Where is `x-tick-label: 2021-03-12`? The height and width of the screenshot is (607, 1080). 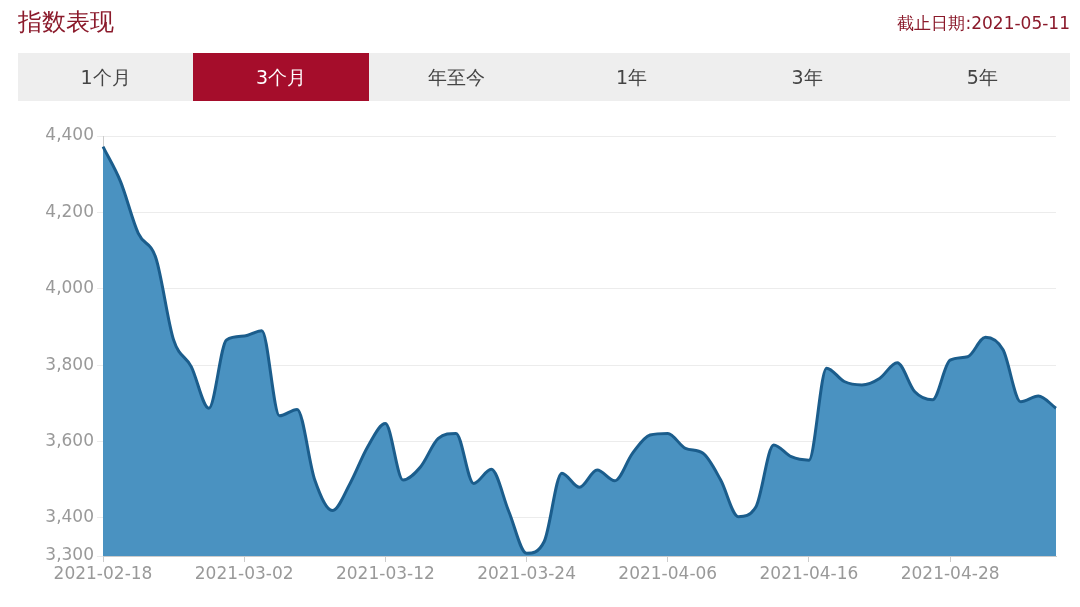 x-tick-label: 2021-03-12 is located at coordinates (385, 572).